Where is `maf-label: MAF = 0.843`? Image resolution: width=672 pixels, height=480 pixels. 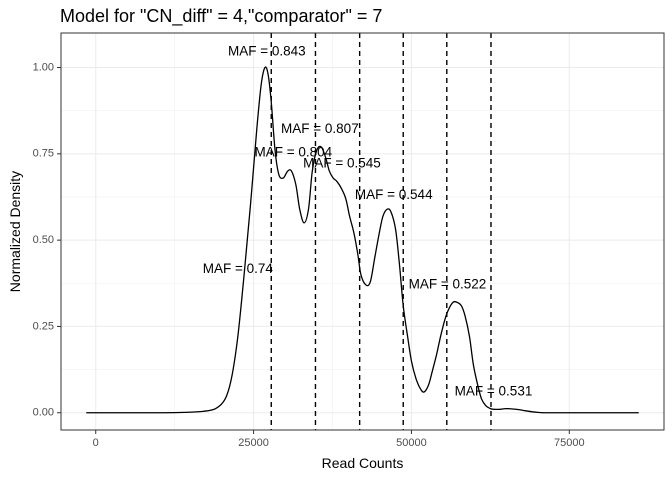
maf-label: MAF = 0.843 is located at coordinates (267, 51).